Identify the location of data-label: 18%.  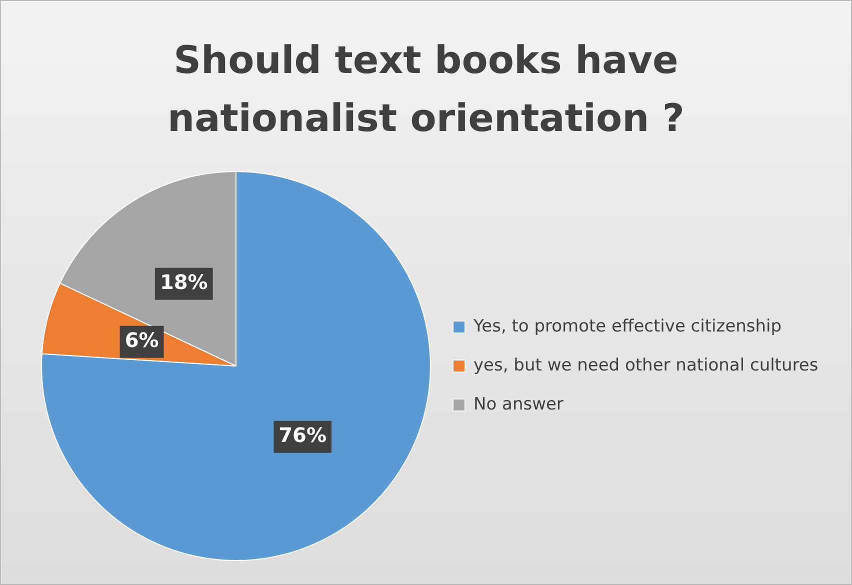
(184, 282).